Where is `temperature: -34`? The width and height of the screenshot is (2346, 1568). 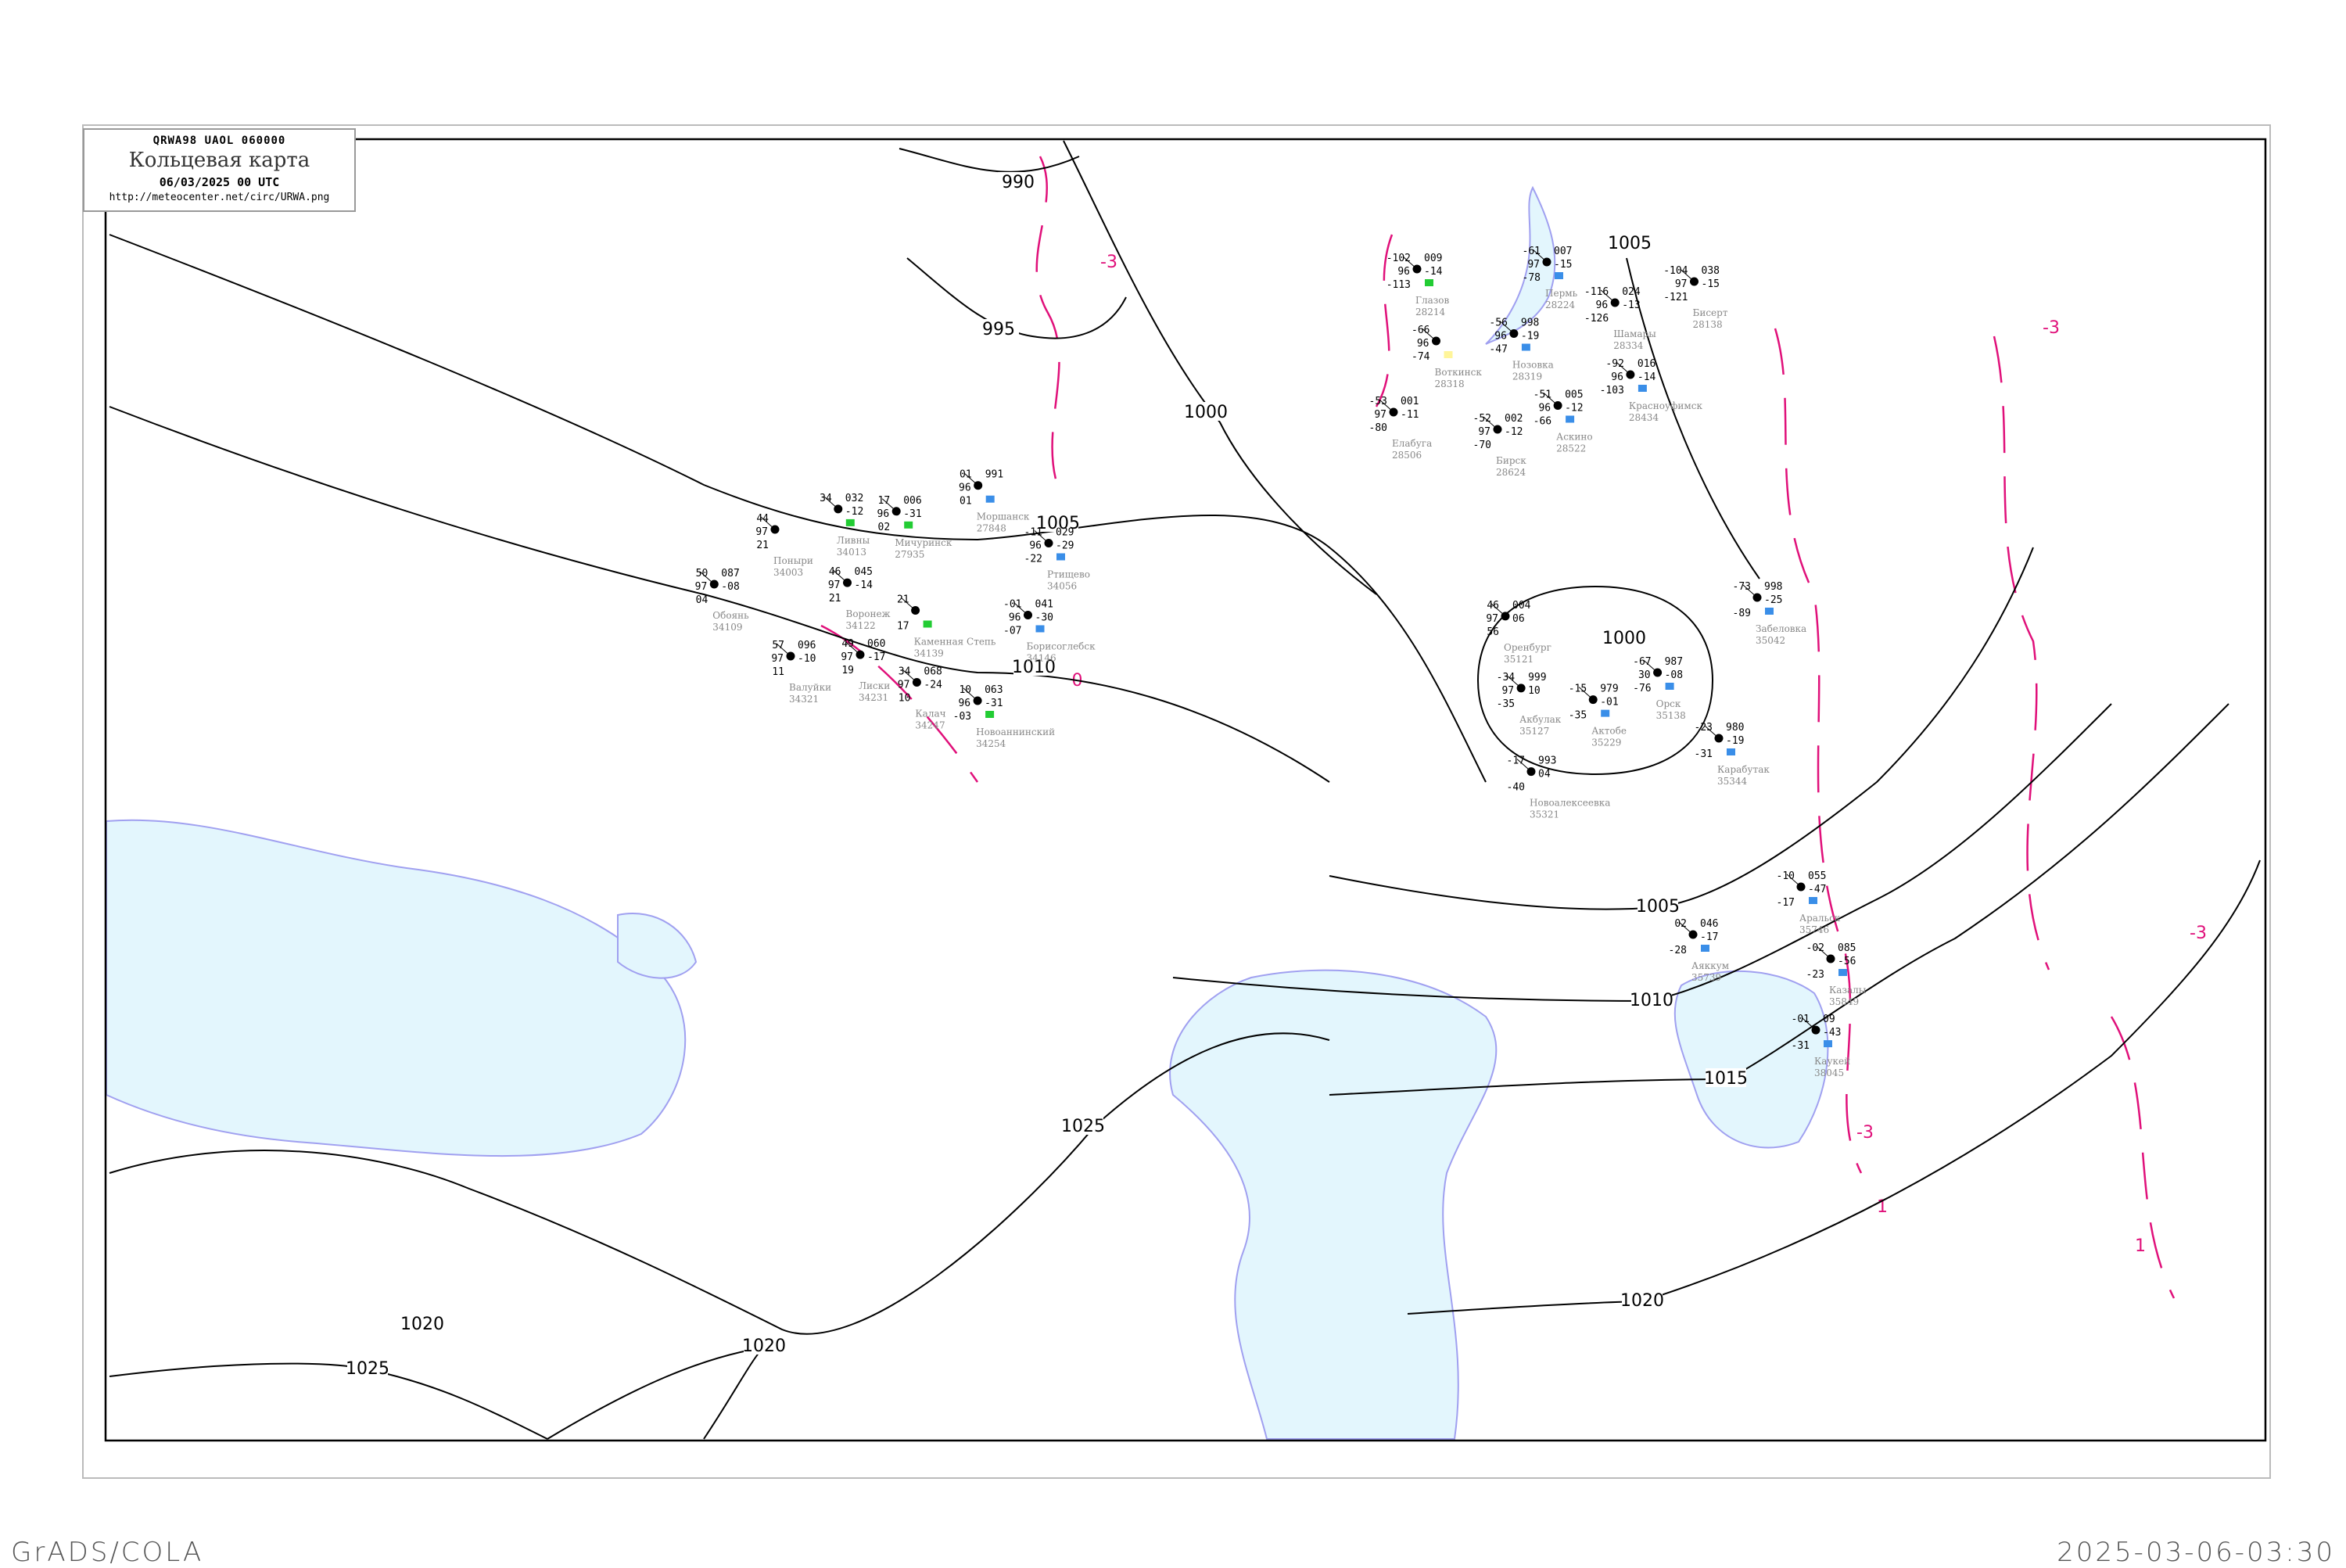 temperature: -34 is located at coordinates (1506, 678).